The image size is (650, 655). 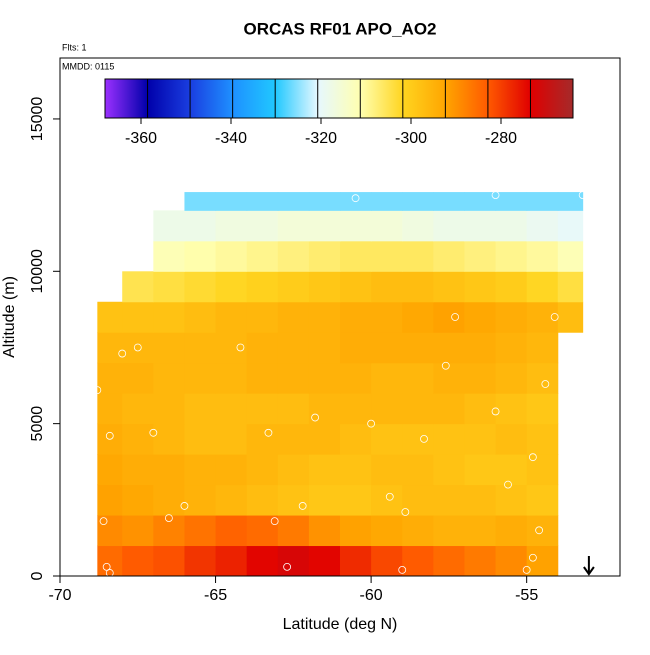 What do you see at coordinates (74, 47) in the screenshot?
I see `flights-label: Flts: 1` at bounding box center [74, 47].